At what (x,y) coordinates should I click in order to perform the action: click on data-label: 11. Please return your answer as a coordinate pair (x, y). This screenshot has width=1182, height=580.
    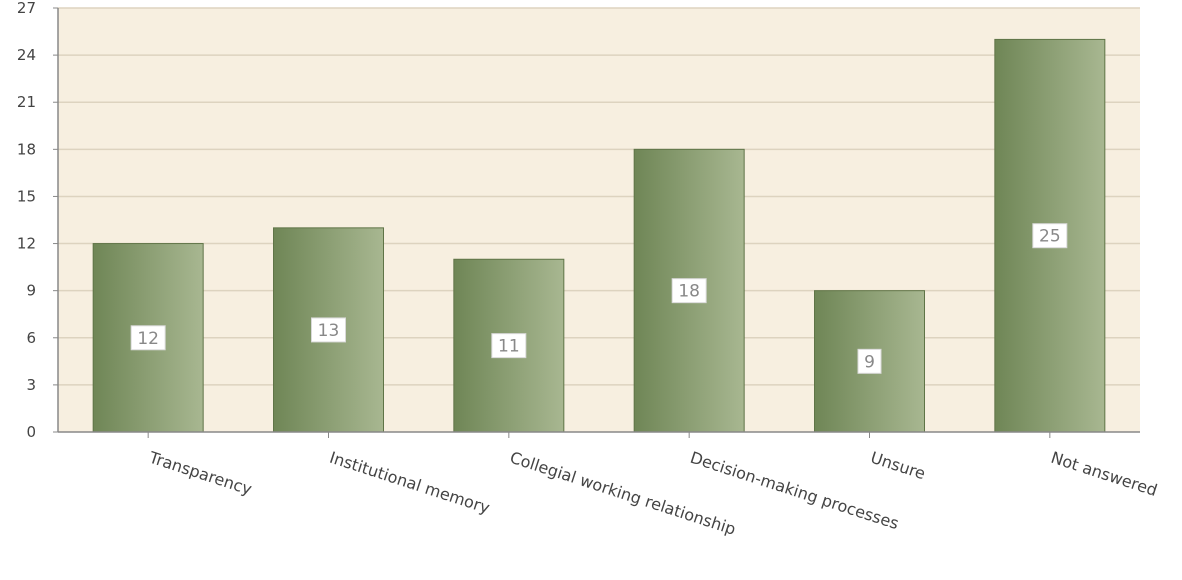
    Looking at the image, I should click on (509, 346).